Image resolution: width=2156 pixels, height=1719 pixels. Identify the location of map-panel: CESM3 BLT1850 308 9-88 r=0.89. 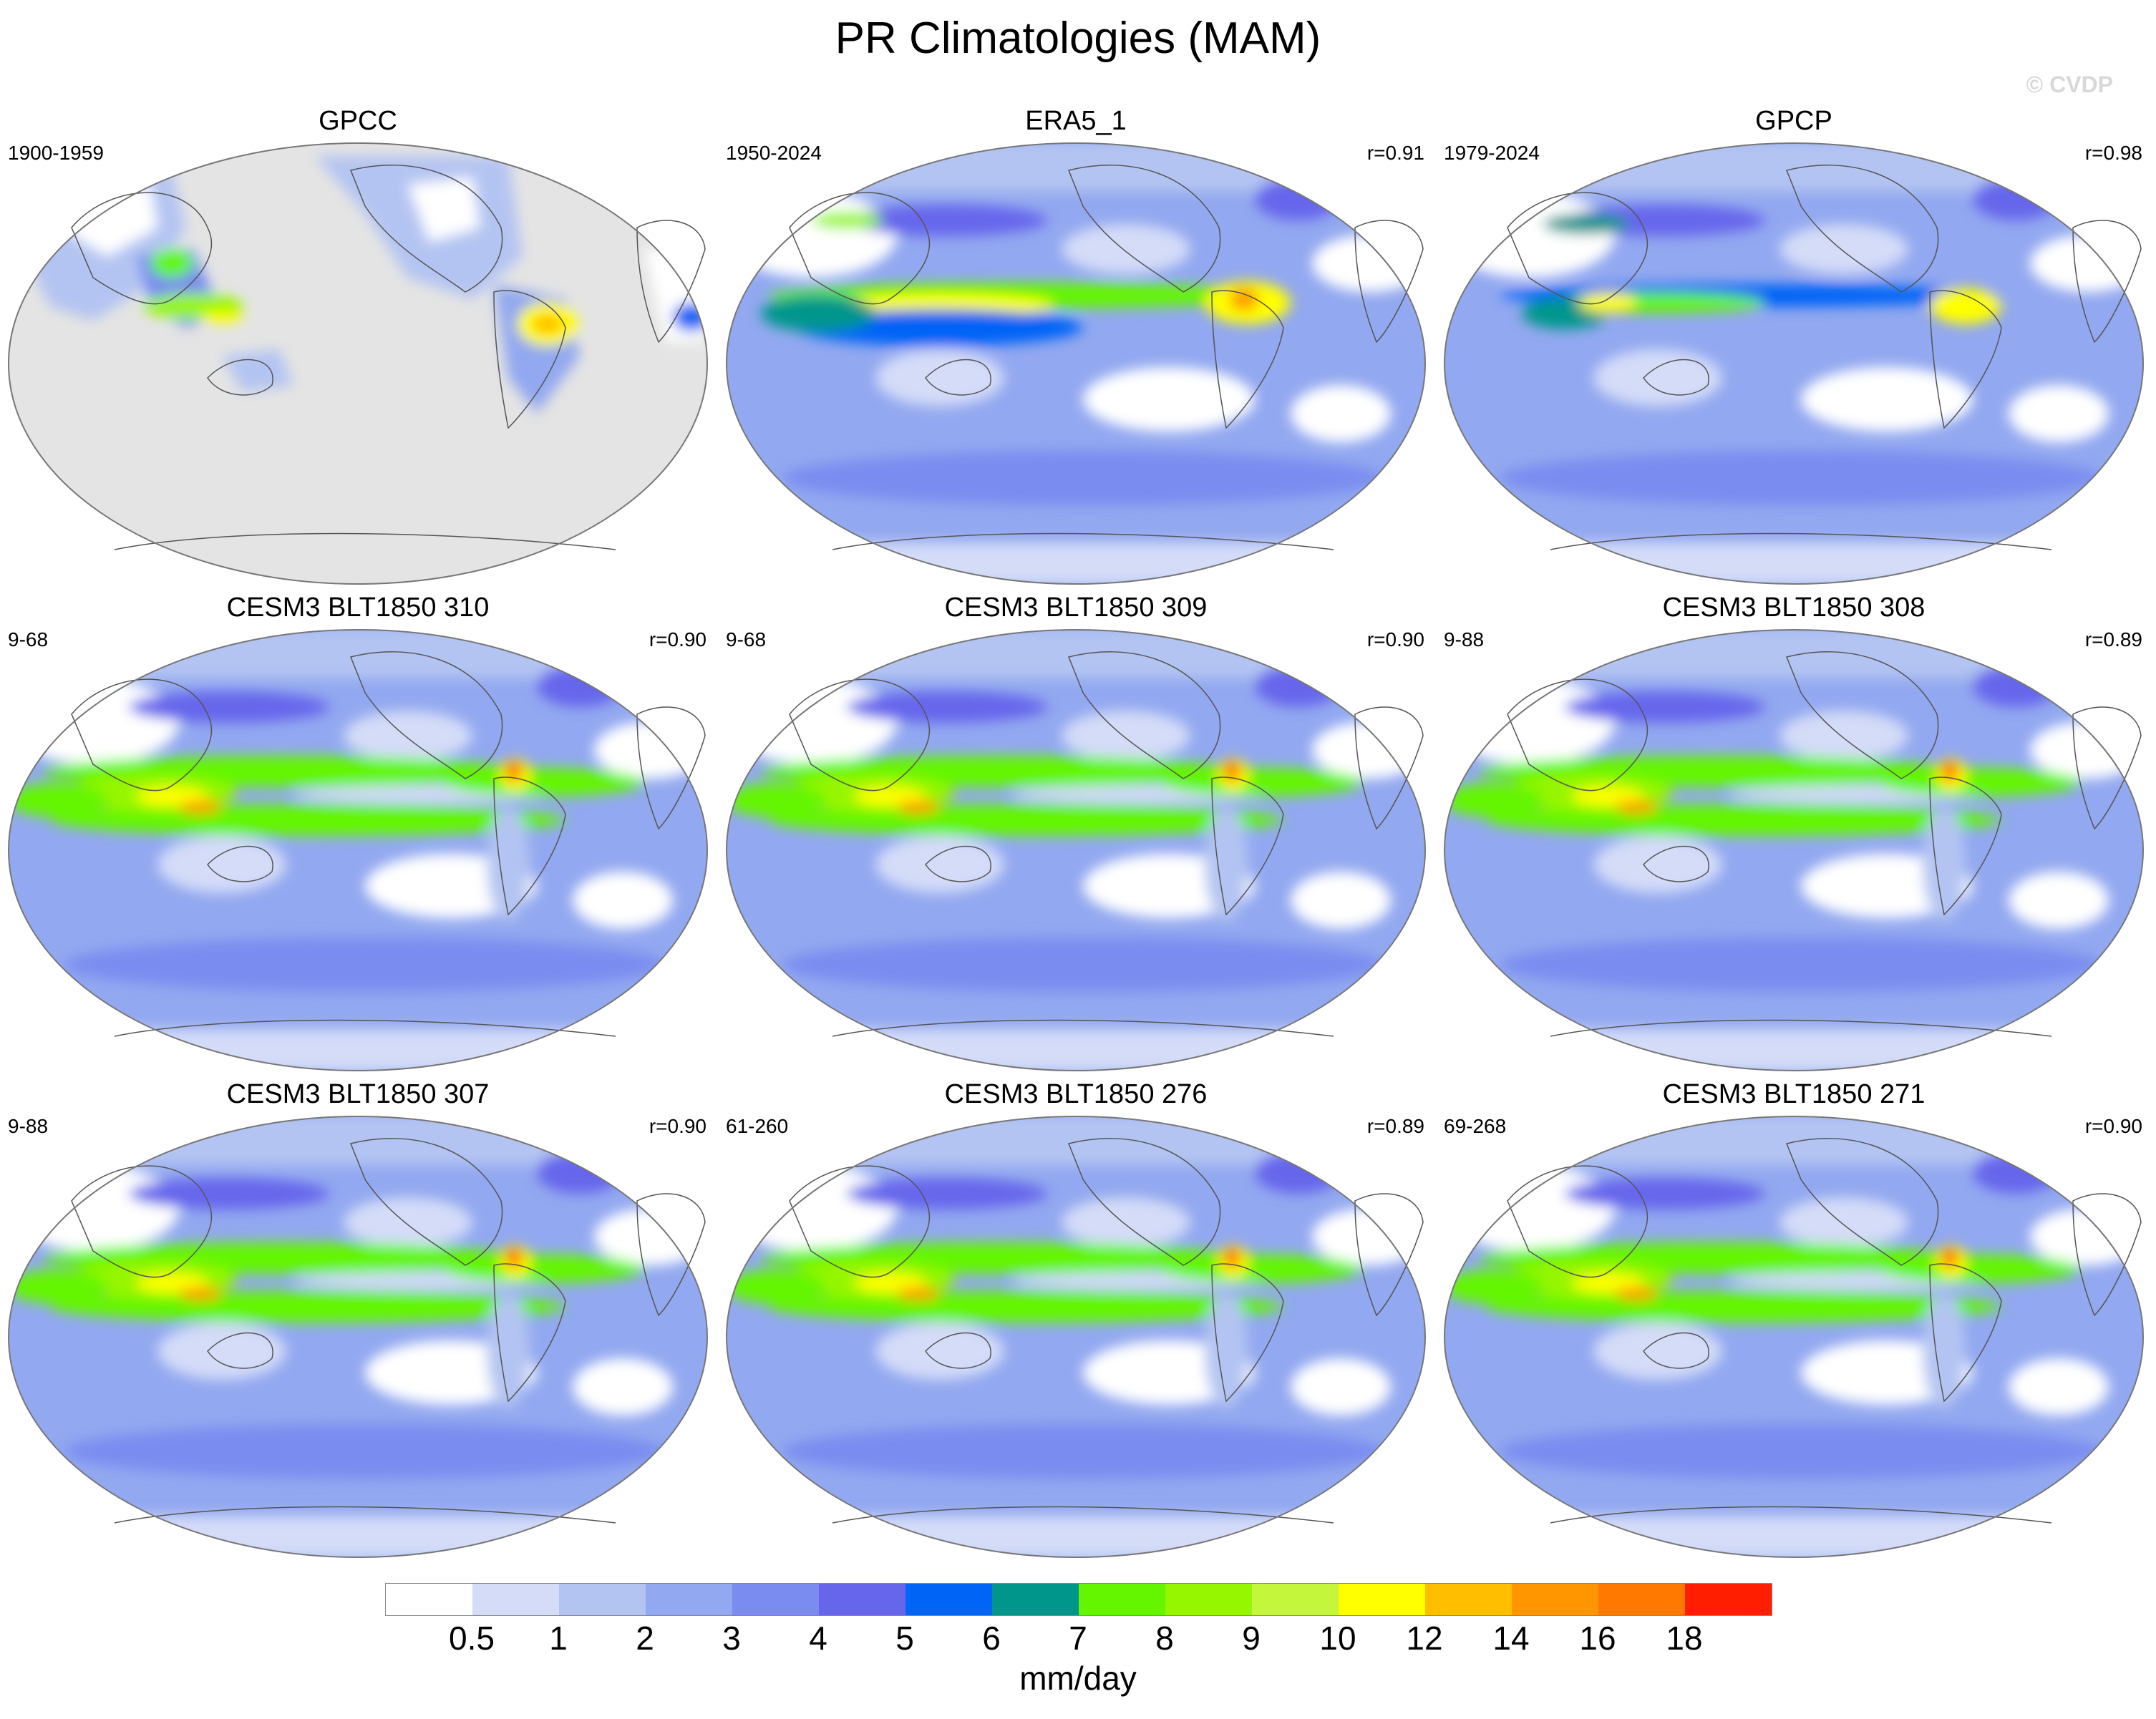
(1794, 836).